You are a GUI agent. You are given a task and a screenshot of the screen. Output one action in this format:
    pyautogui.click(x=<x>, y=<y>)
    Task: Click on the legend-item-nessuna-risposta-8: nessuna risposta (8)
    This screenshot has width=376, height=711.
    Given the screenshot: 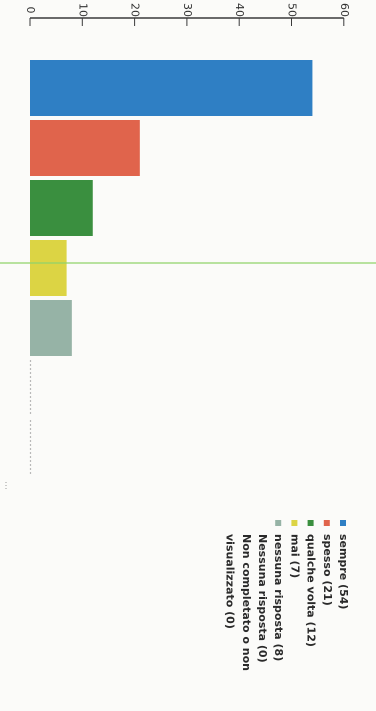 What is the action you would take?
    pyautogui.click(x=278, y=590)
    